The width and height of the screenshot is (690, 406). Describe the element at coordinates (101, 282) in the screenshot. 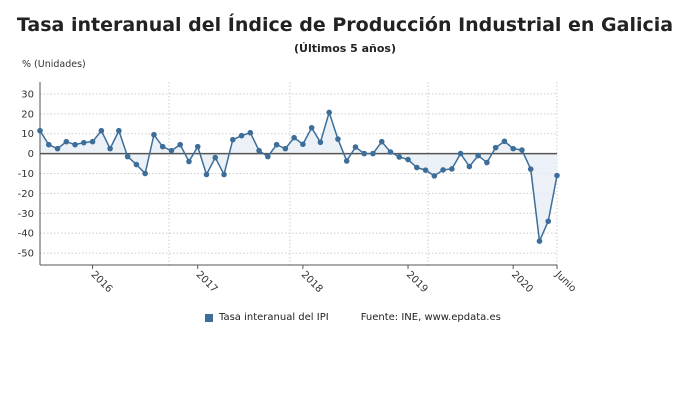

I see `x-tick-label: 2016` at that location.